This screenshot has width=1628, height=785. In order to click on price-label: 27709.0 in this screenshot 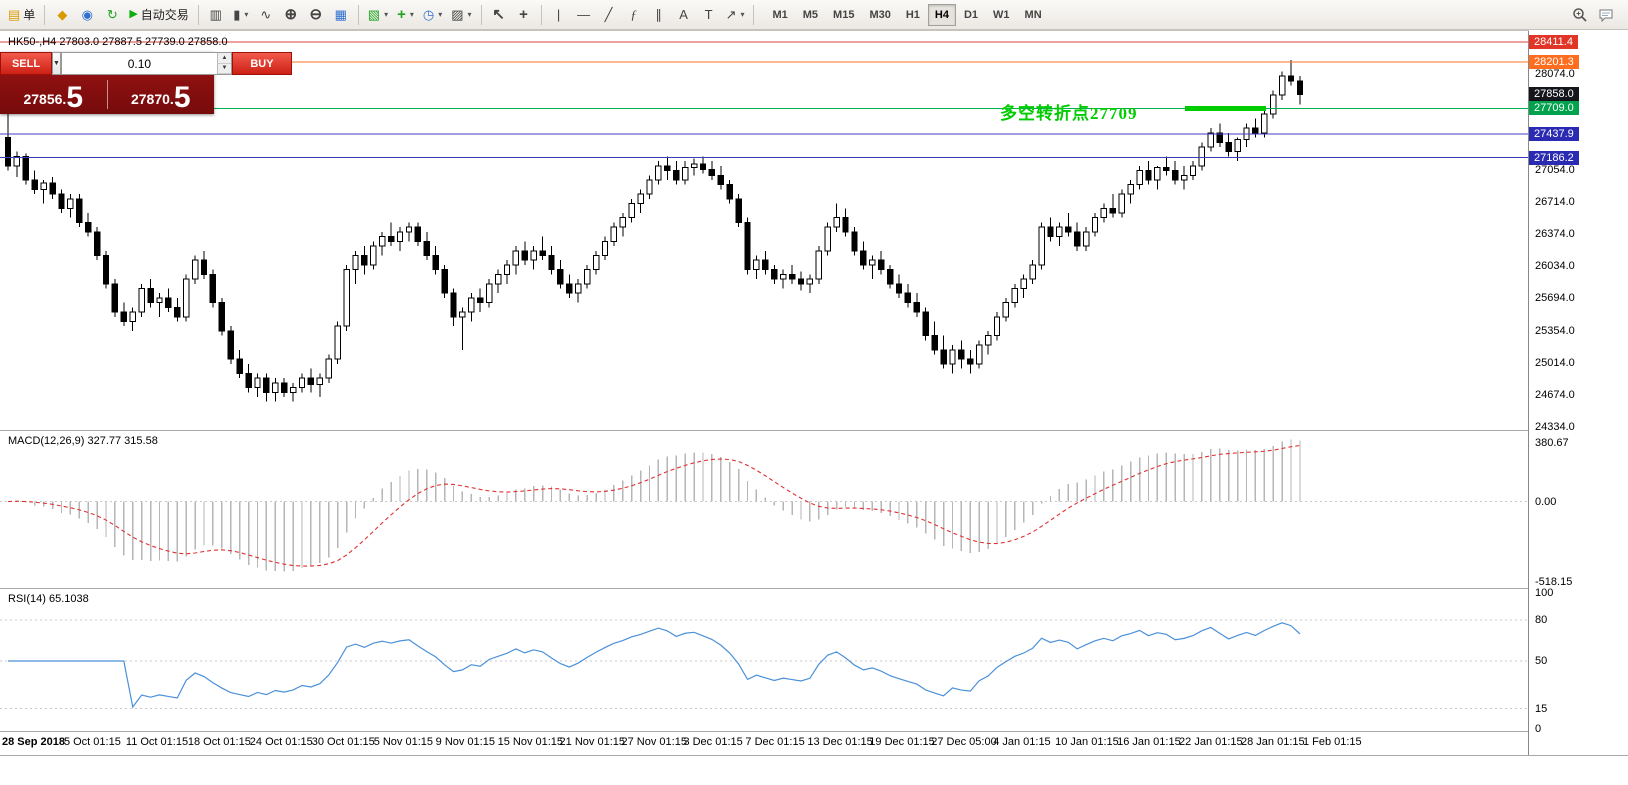, I will do `click(1554, 108)`.